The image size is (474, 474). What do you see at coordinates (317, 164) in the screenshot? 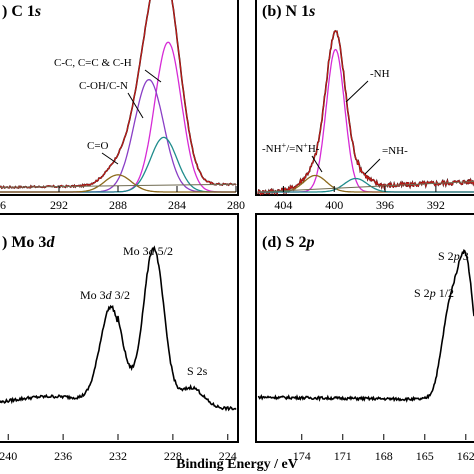
I see `pointer-nh-plus` at bounding box center [317, 164].